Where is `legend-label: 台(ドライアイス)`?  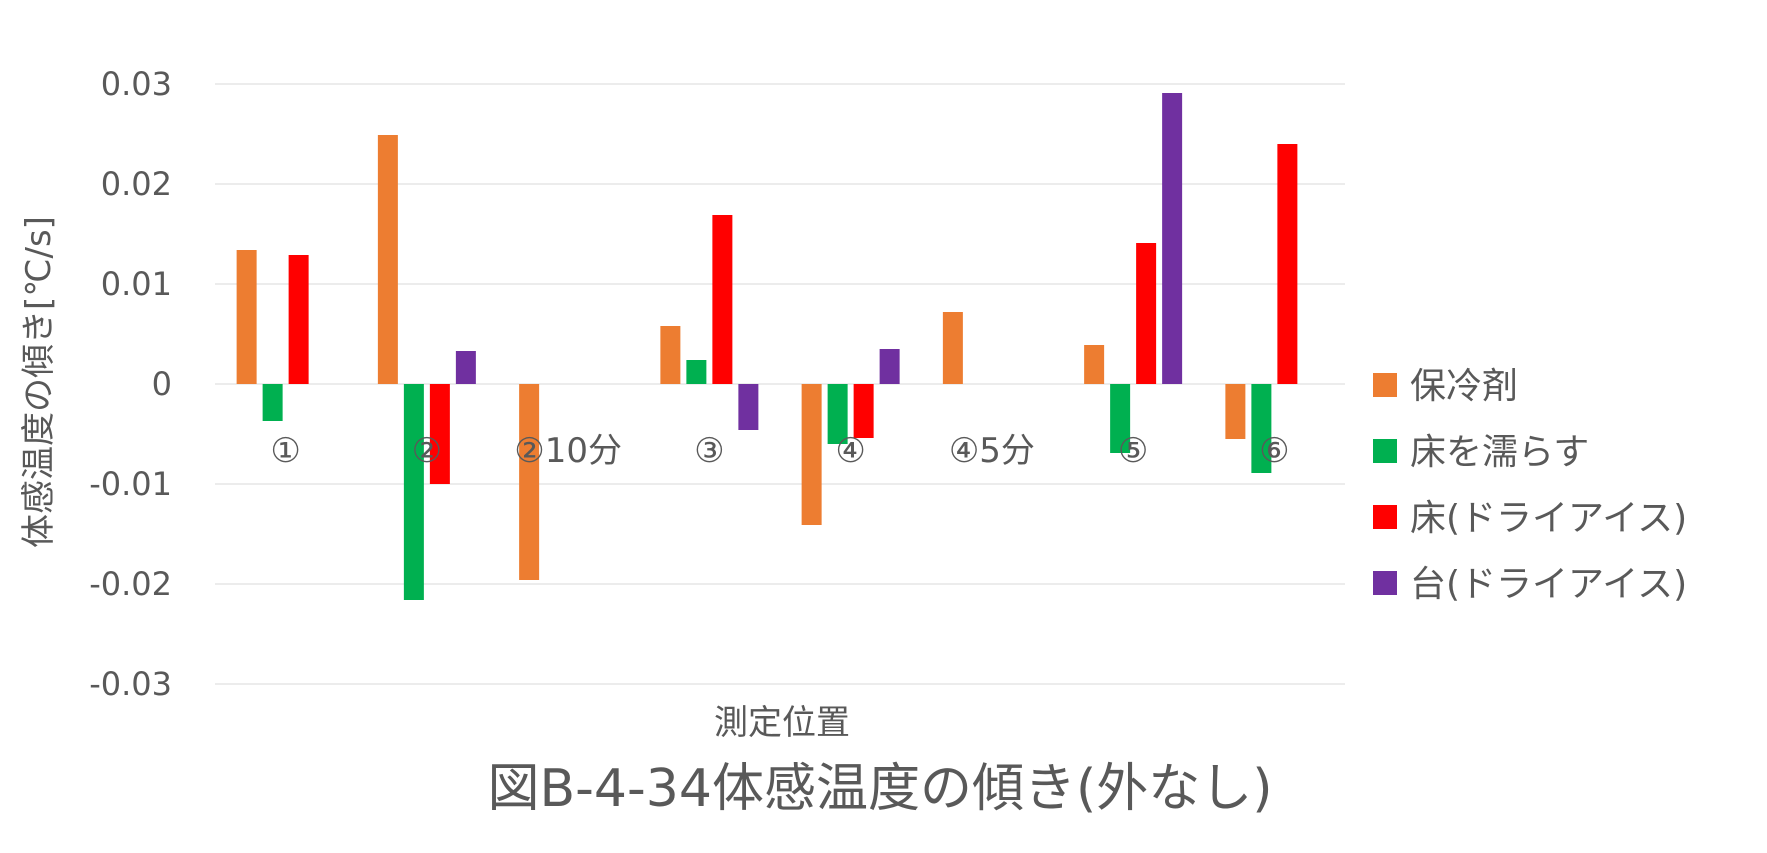 legend-label: 台(ドライアイス) is located at coordinates (1548, 584).